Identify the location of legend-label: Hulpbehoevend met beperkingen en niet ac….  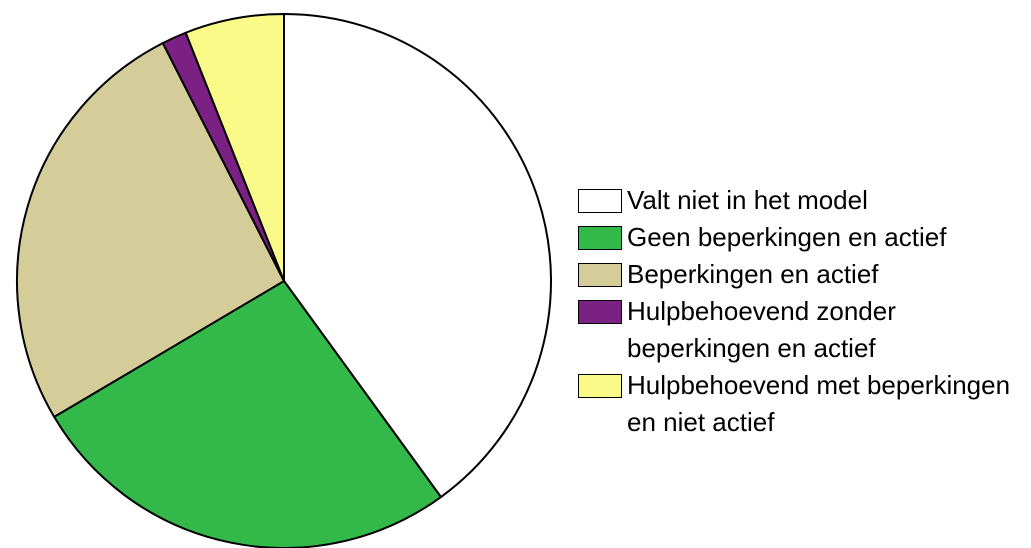
(819, 403).